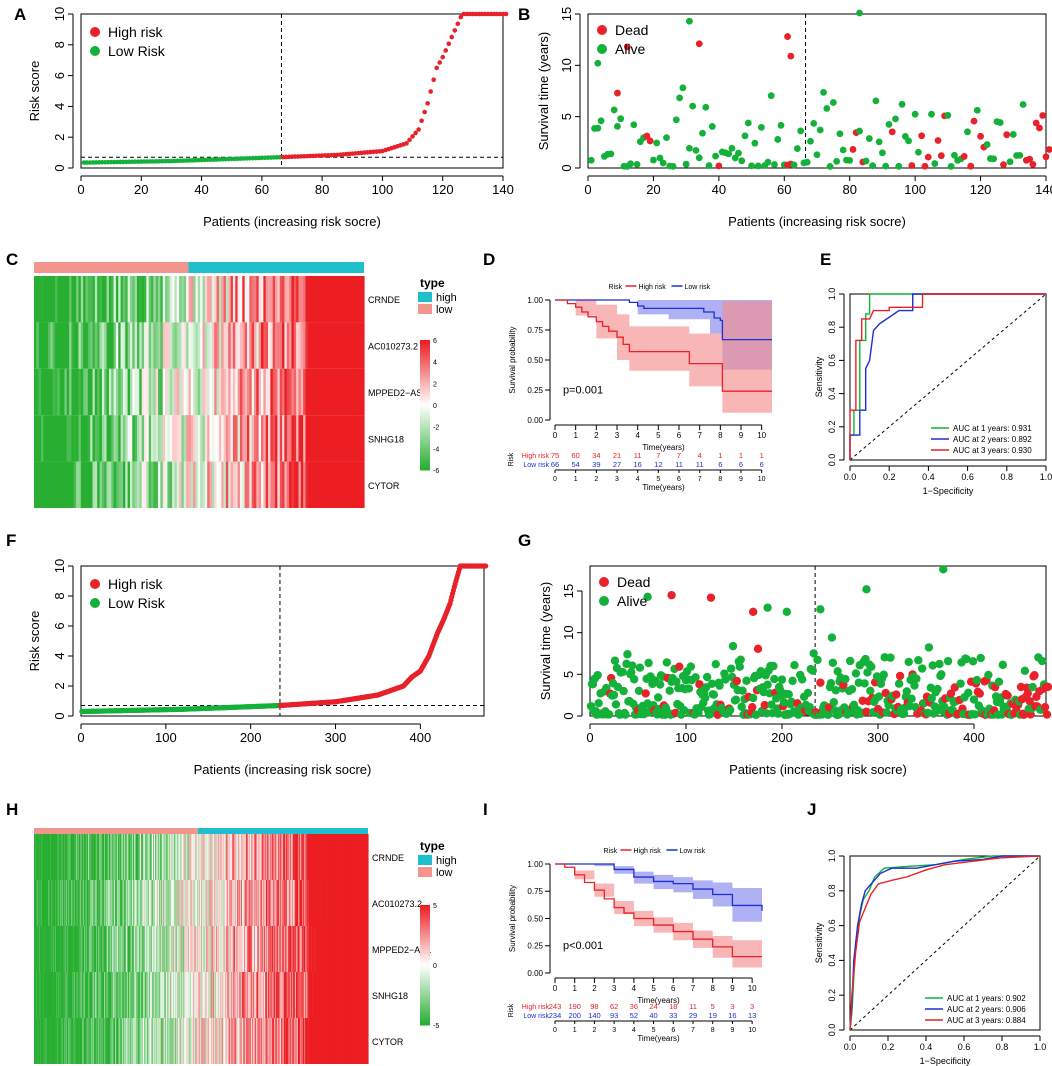 The height and width of the screenshot is (1066, 1052). I want to click on legend-label-high: high, so click(446, 861).